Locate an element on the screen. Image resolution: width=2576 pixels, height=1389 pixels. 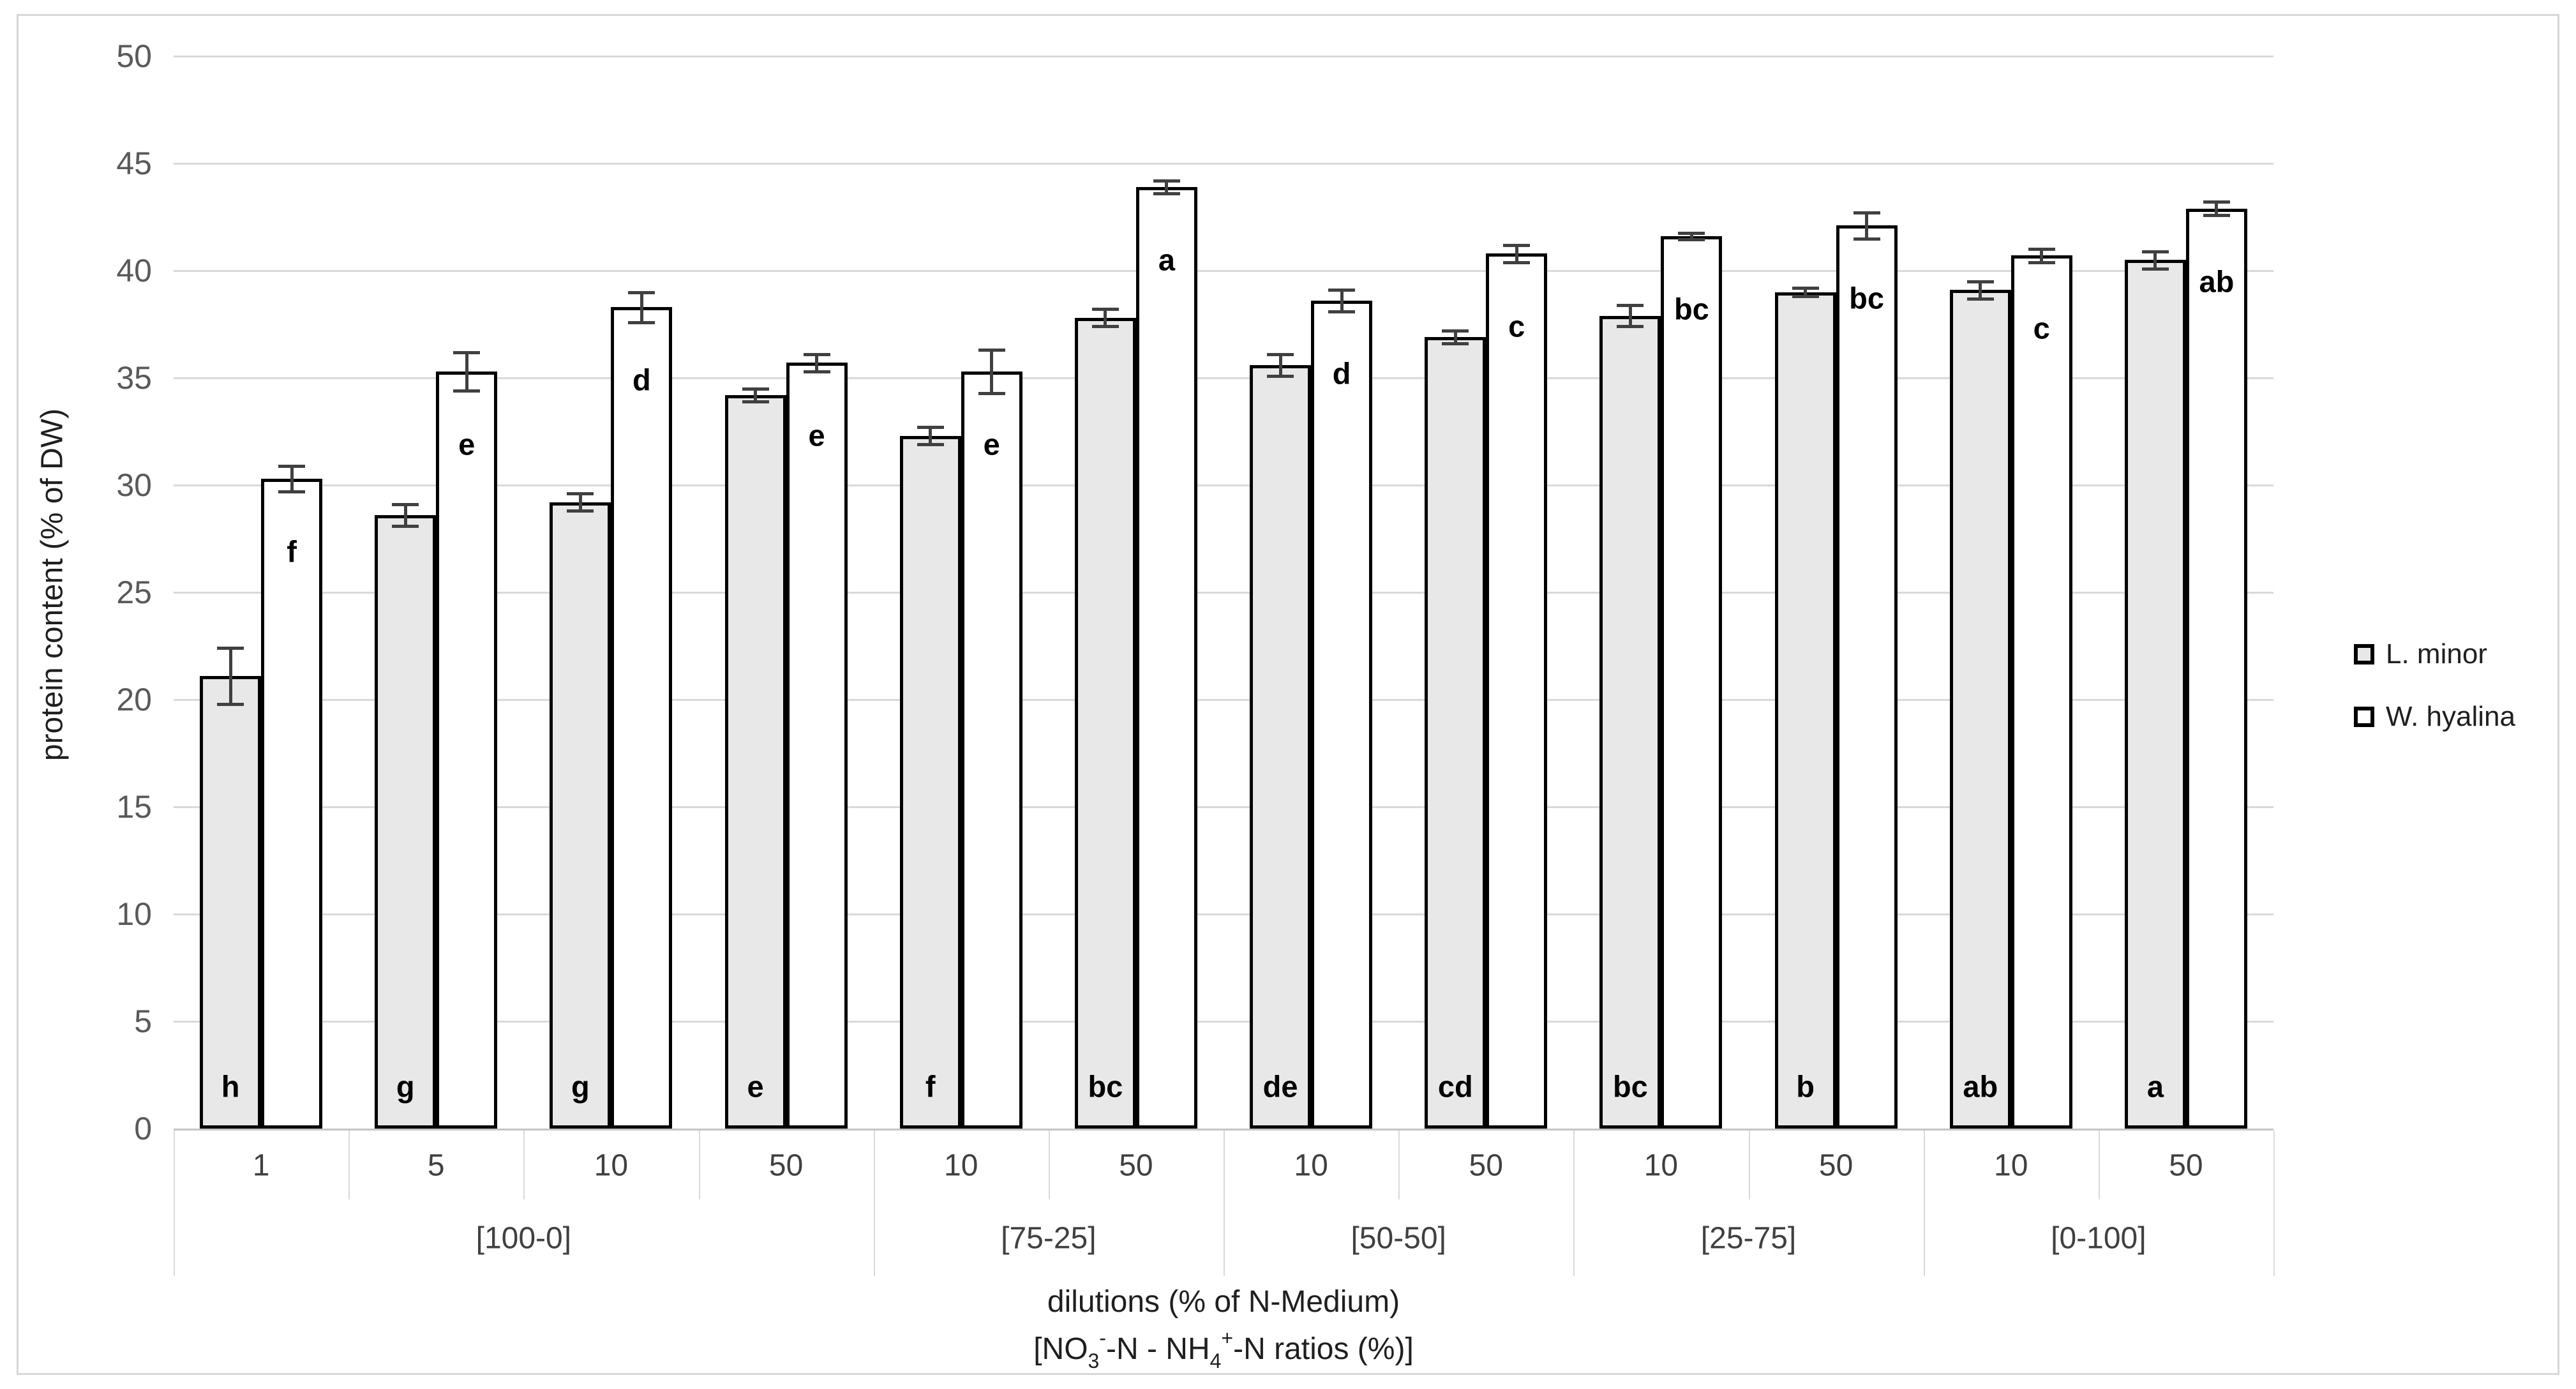
sig-letter-w-hyalina-75-25-10: e is located at coordinates (991, 444).